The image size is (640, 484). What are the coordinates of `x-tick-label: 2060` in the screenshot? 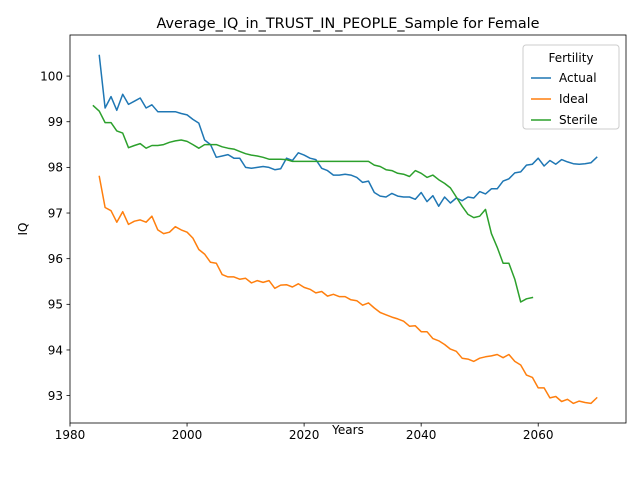 It's located at (538, 435).